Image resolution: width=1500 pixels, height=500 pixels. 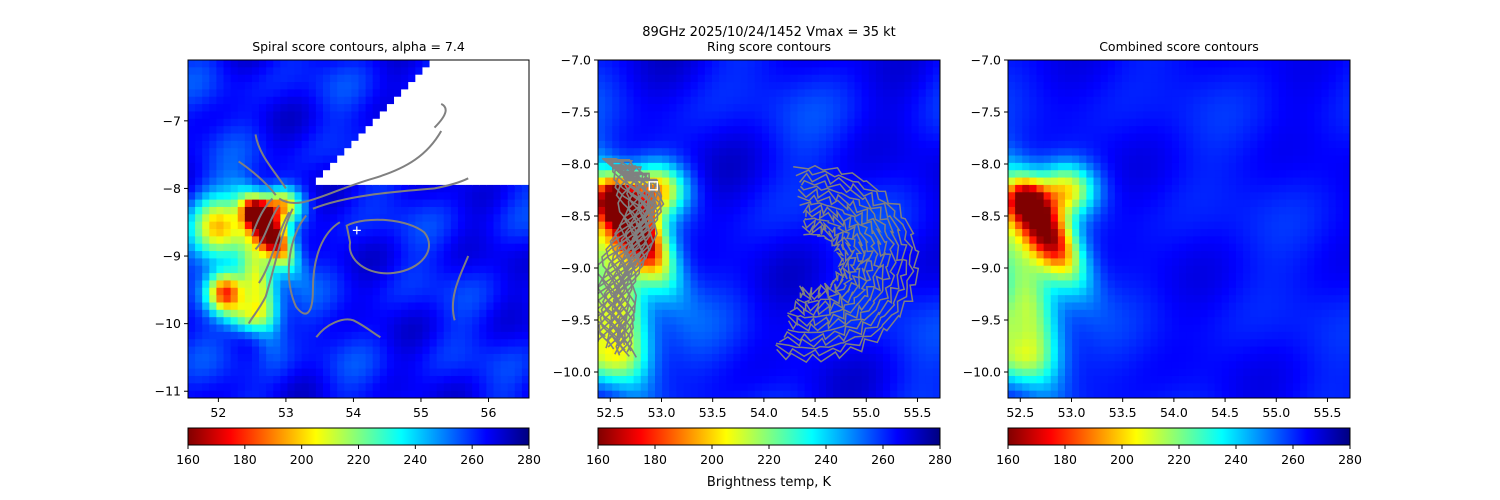 I want to click on y-tick-label: −7, so click(x=172, y=120).